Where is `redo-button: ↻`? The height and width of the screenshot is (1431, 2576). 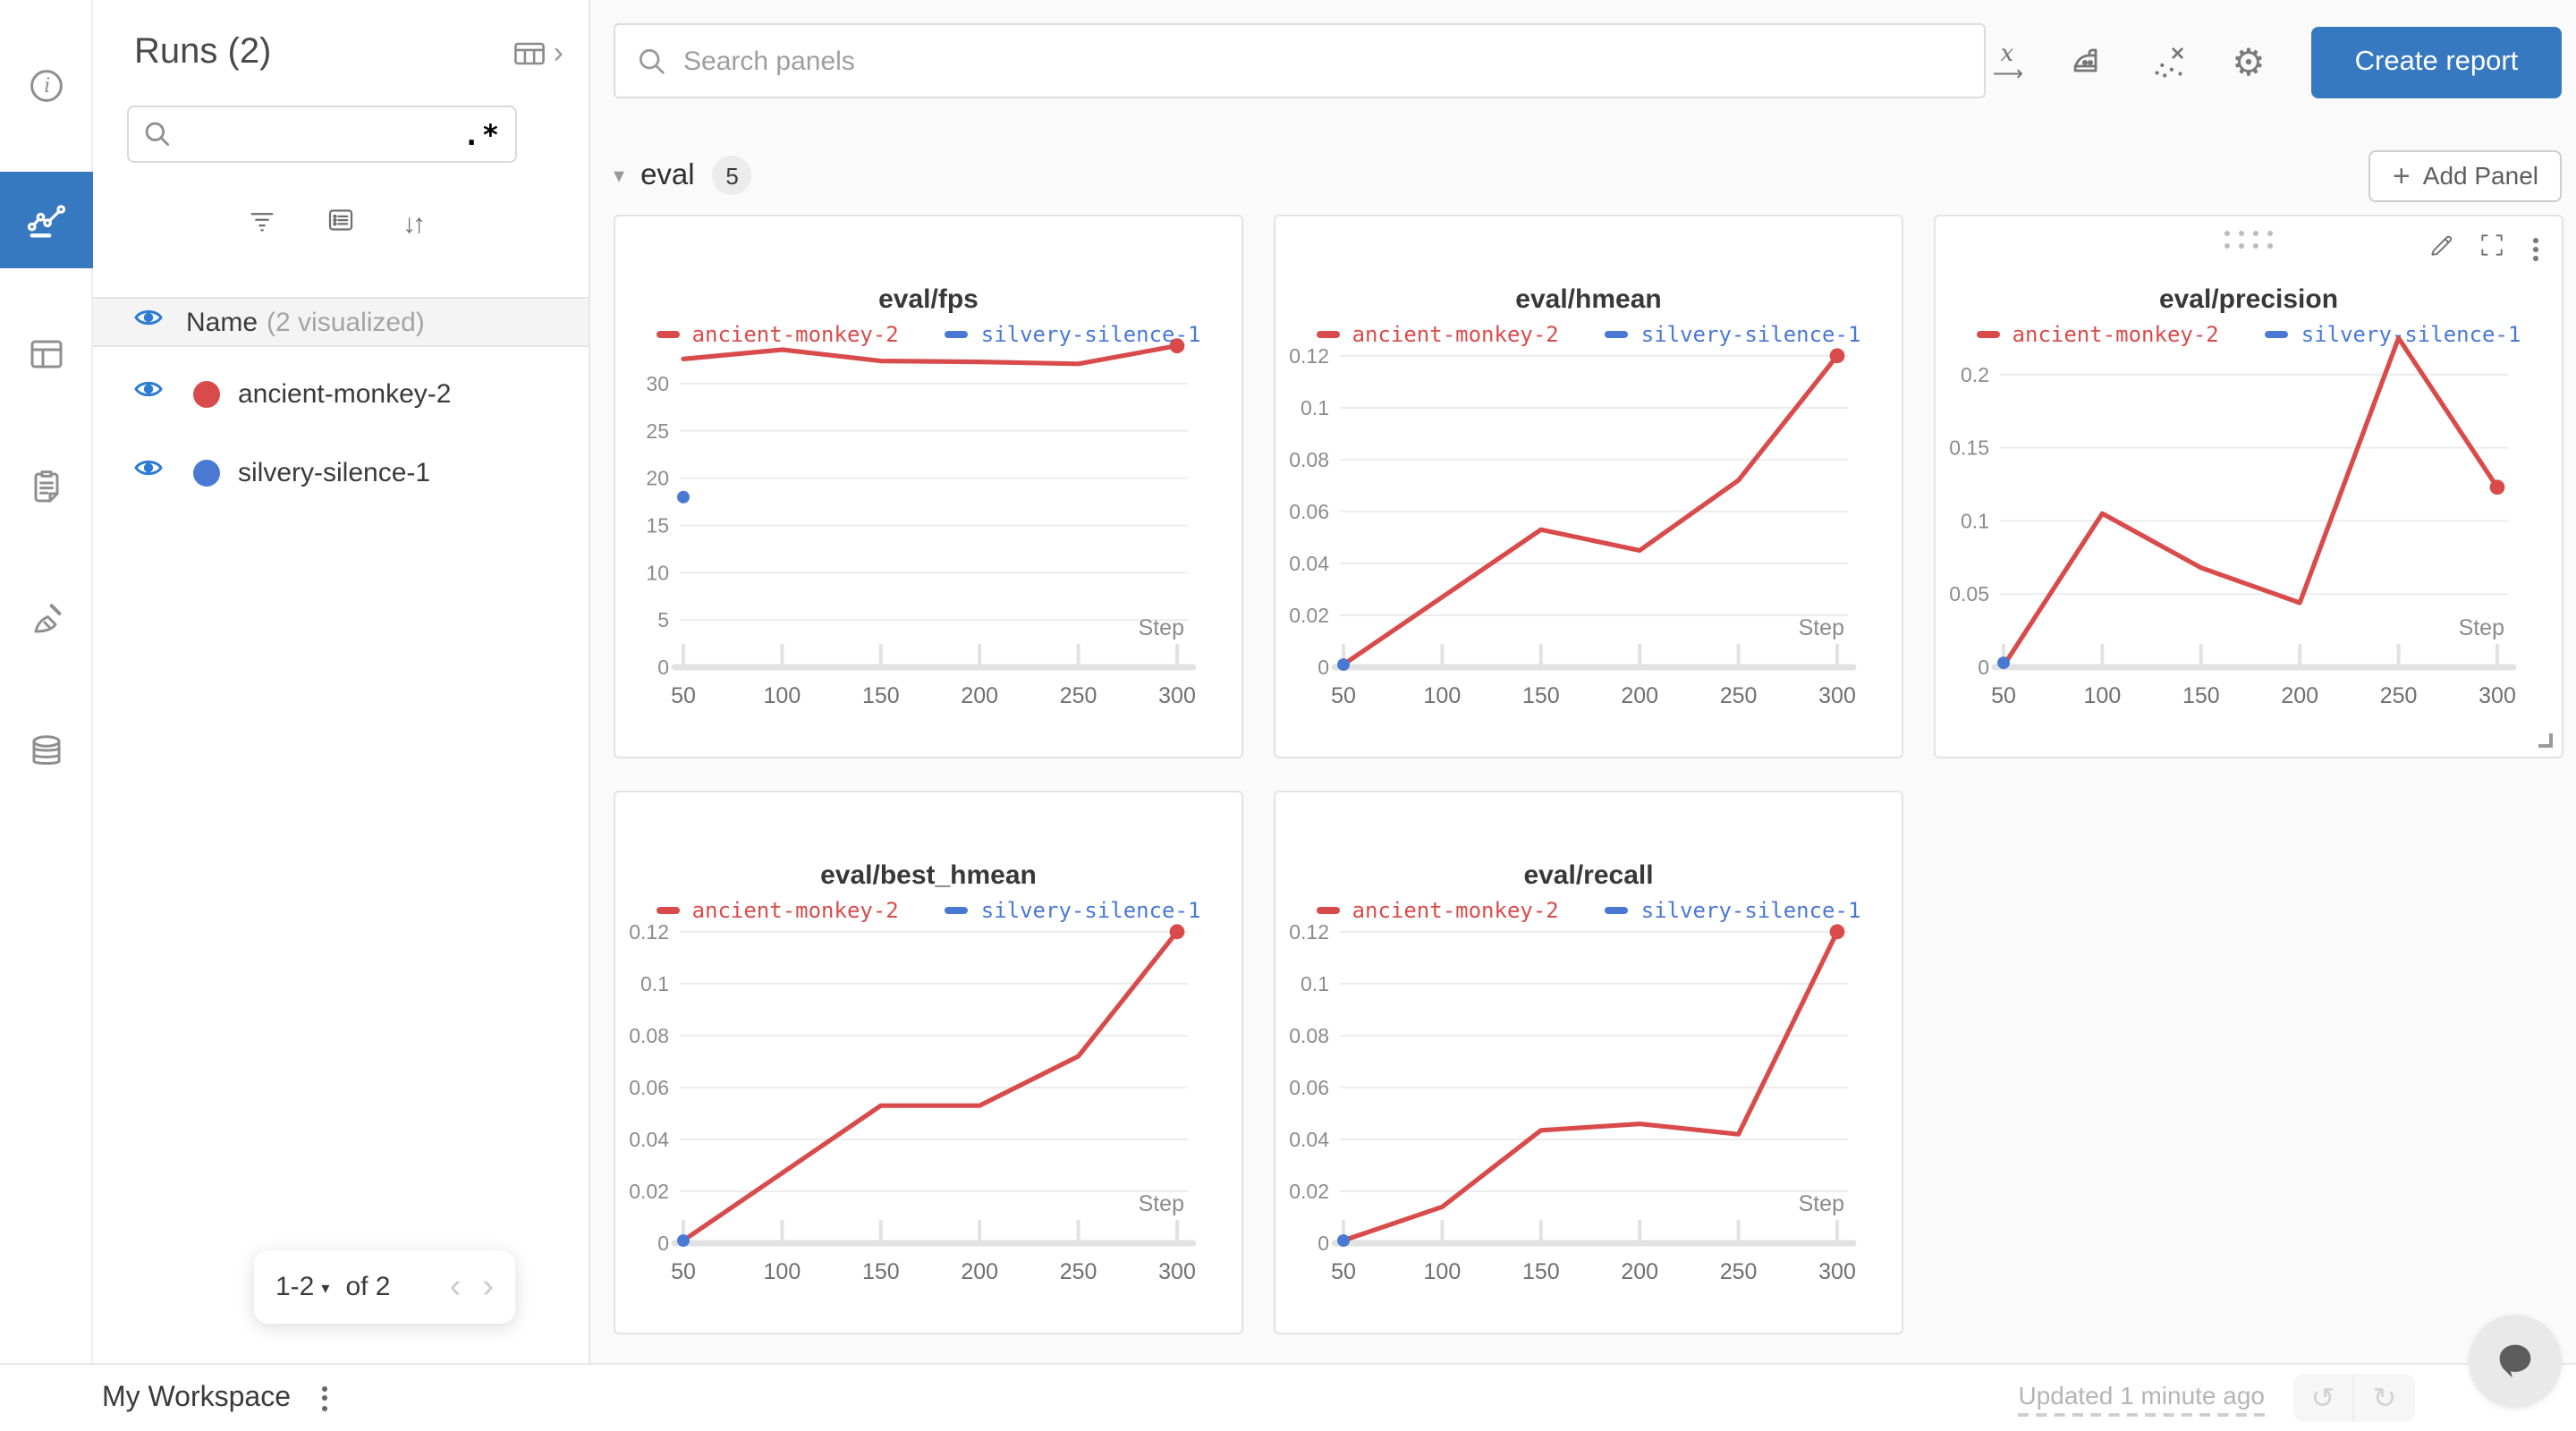
redo-button: ↻ is located at coordinates (2384, 1399).